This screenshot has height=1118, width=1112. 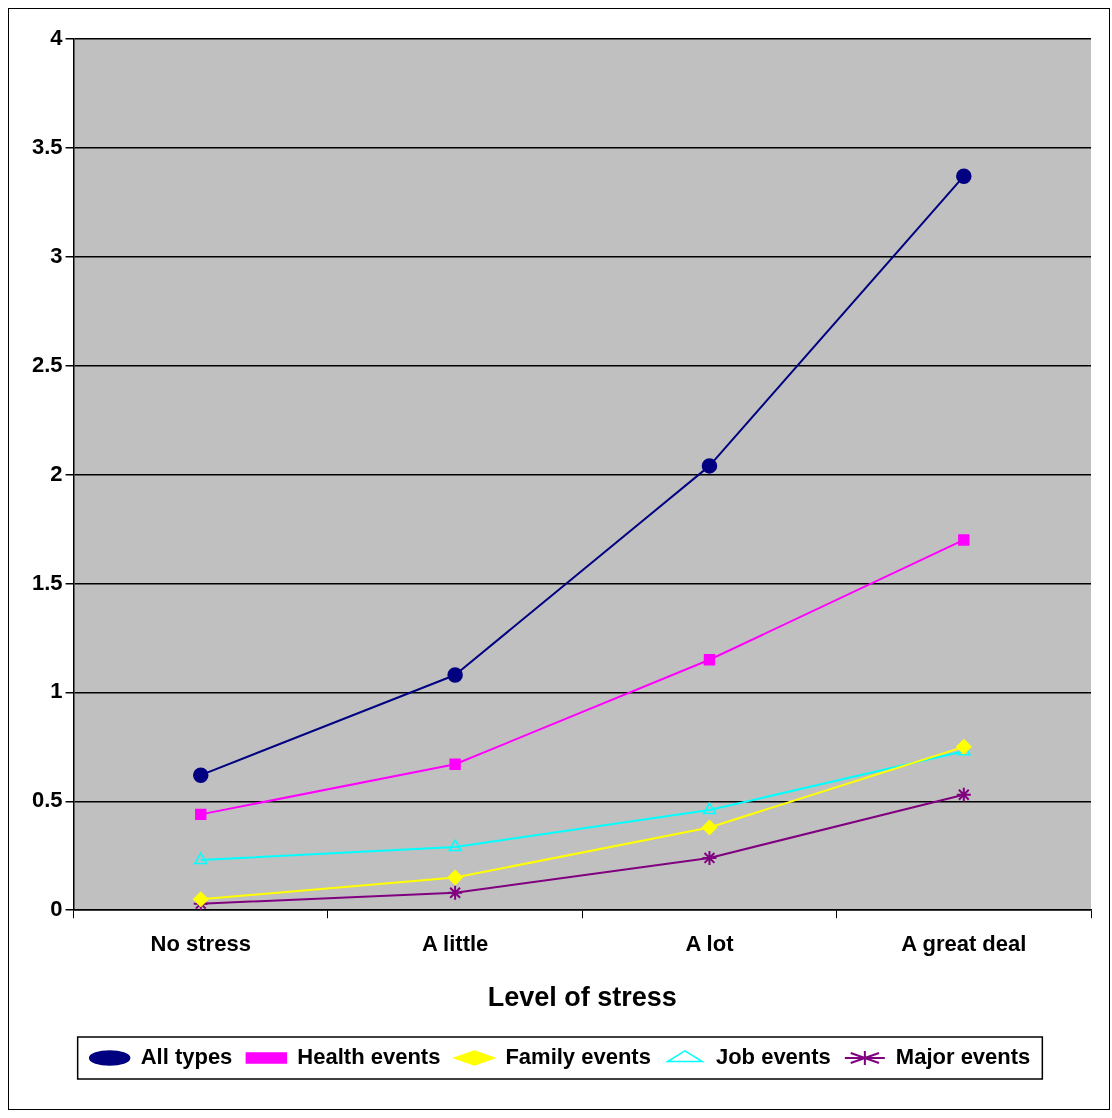 What do you see at coordinates (47, 364) in the screenshot?
I see `y-tick-label: 2.5` at bounding box center [47, 364].